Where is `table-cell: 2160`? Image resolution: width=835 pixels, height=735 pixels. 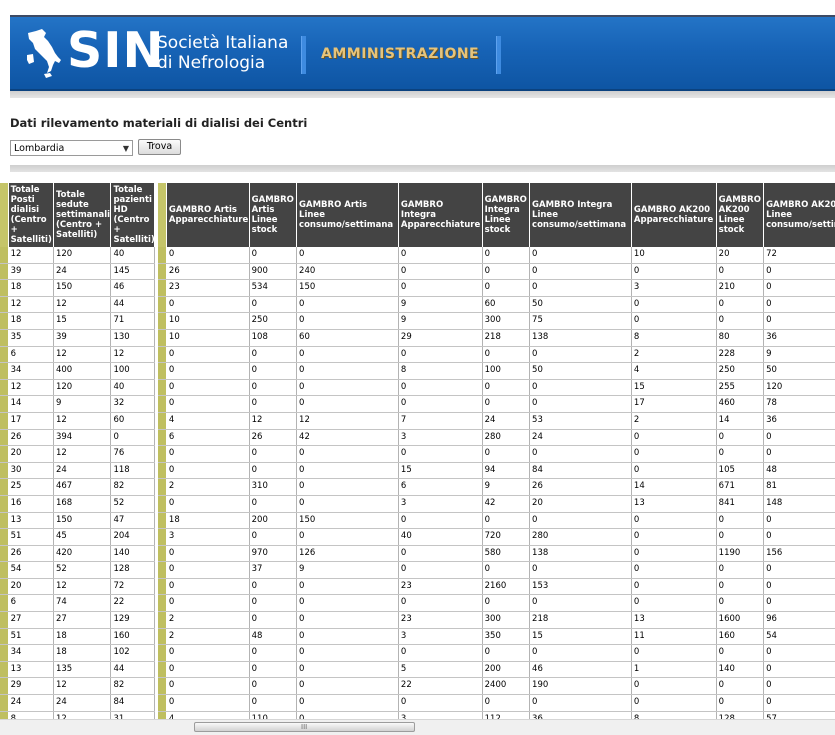 table-cell: 2160 is located at coordinates (506, 587).